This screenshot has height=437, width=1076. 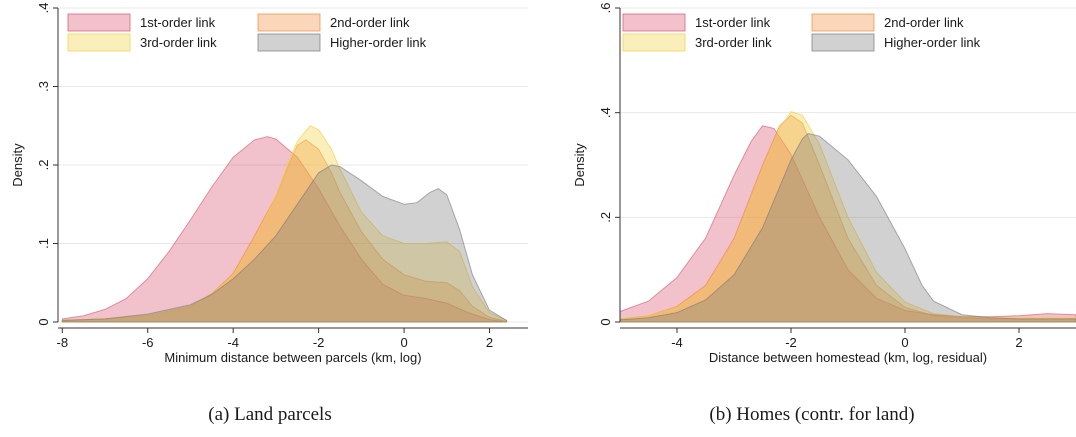 I want to click on x-tick-label: -6, so click(x=148, y=342).